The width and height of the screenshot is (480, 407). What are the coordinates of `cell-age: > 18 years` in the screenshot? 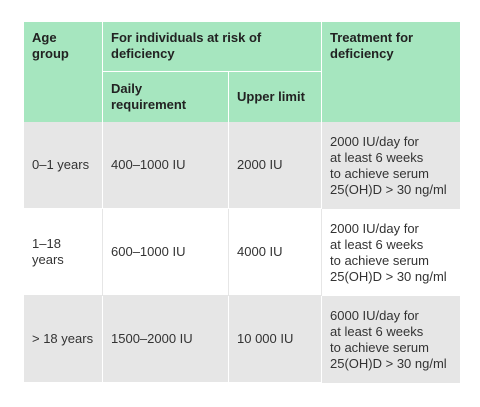 It's located at (63, 339).